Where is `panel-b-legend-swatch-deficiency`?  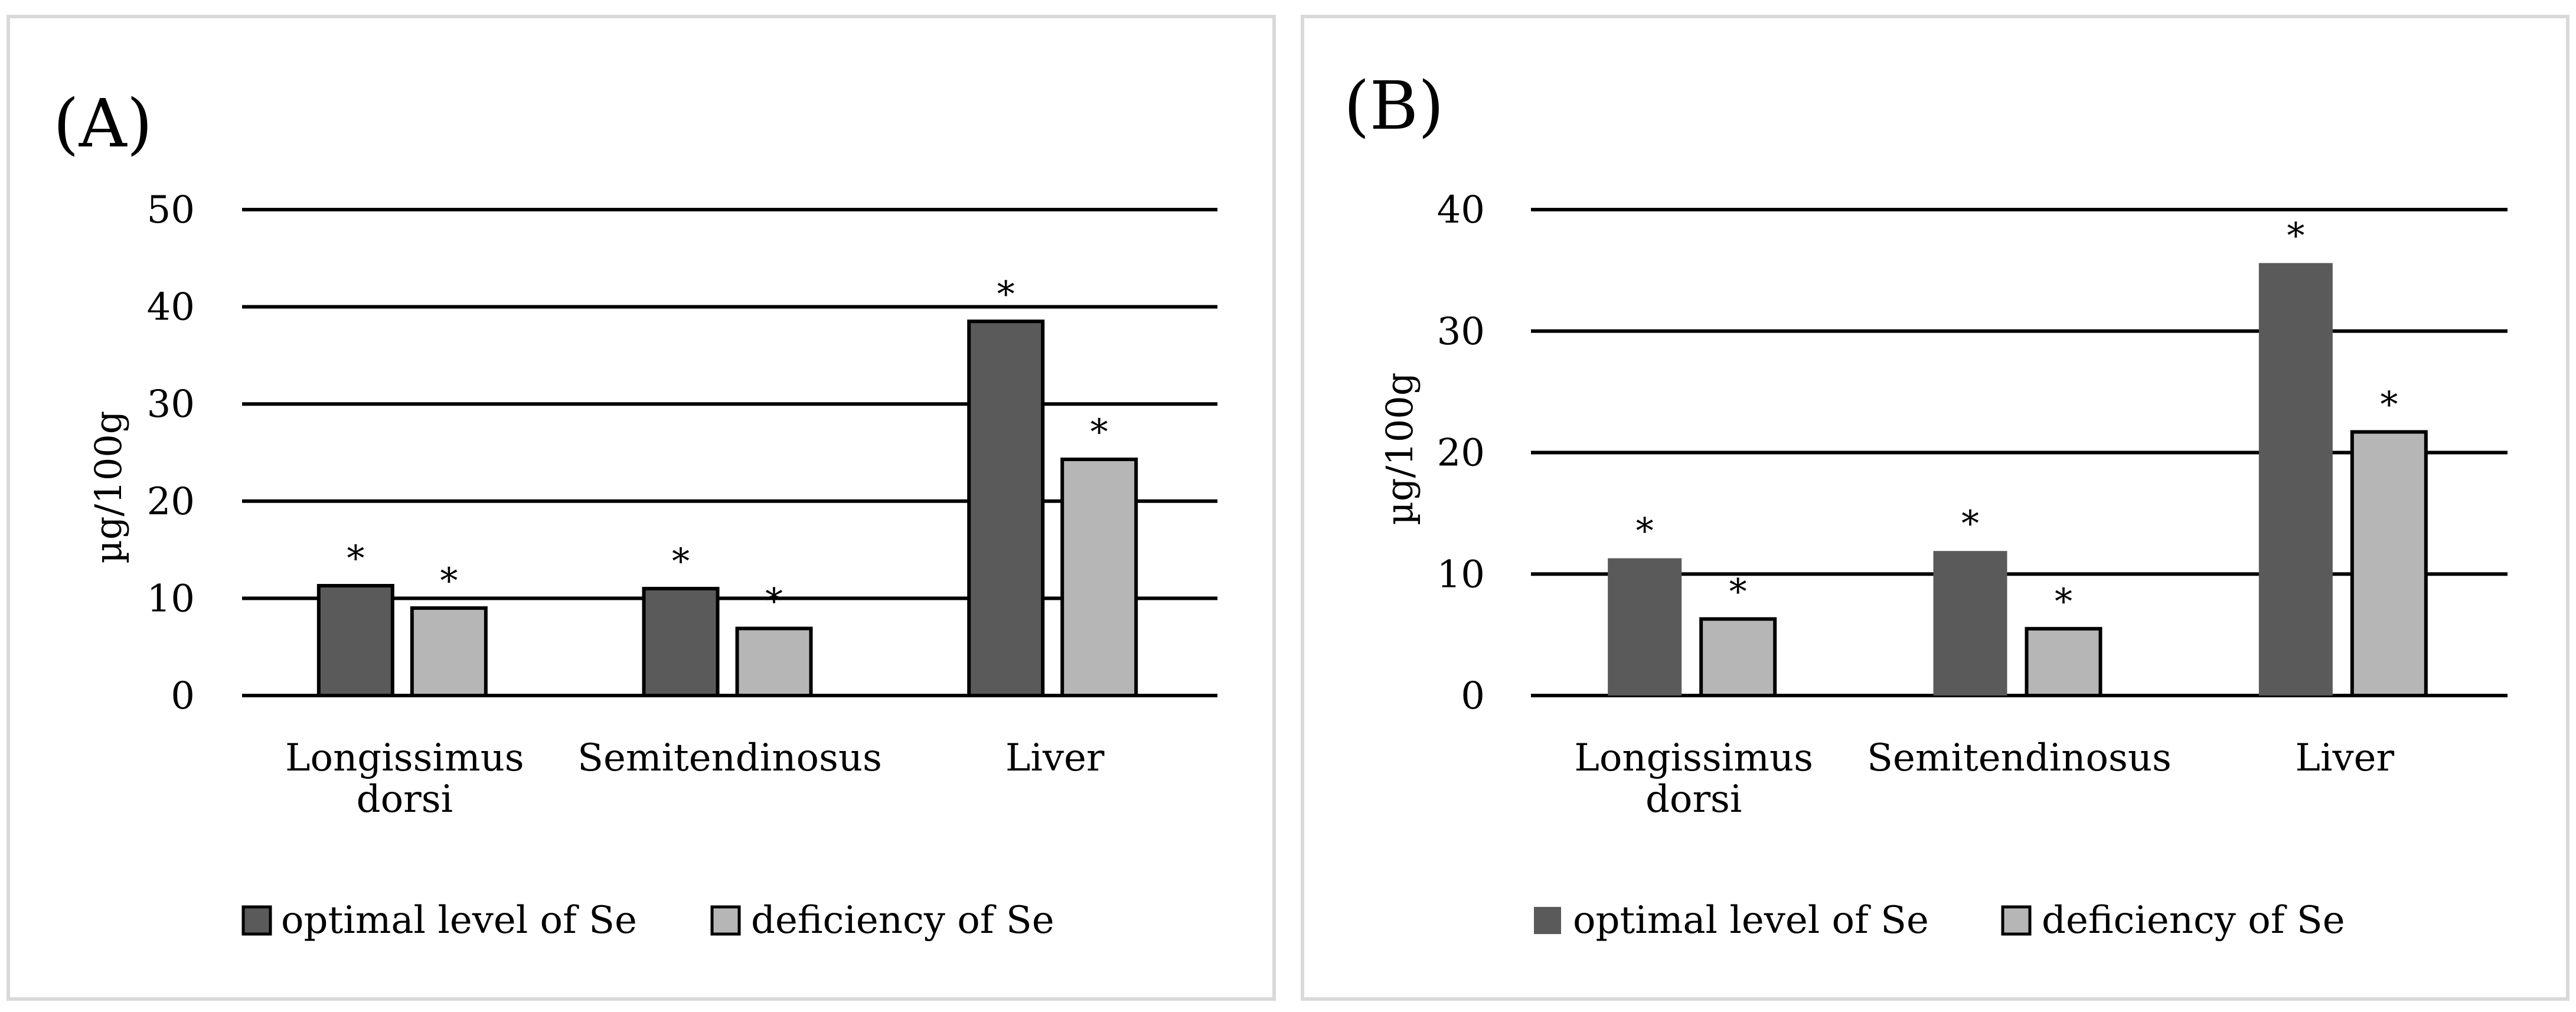
panel-b-legend-swatch-deficiency is located at coordinates (2016, 920).